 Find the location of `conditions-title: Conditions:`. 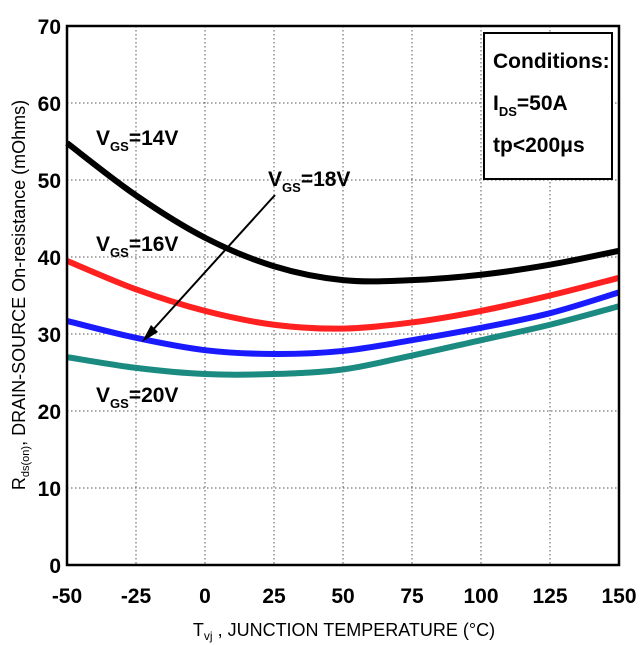

conditions-title: Conditions: is located at coordinates (551, 61).